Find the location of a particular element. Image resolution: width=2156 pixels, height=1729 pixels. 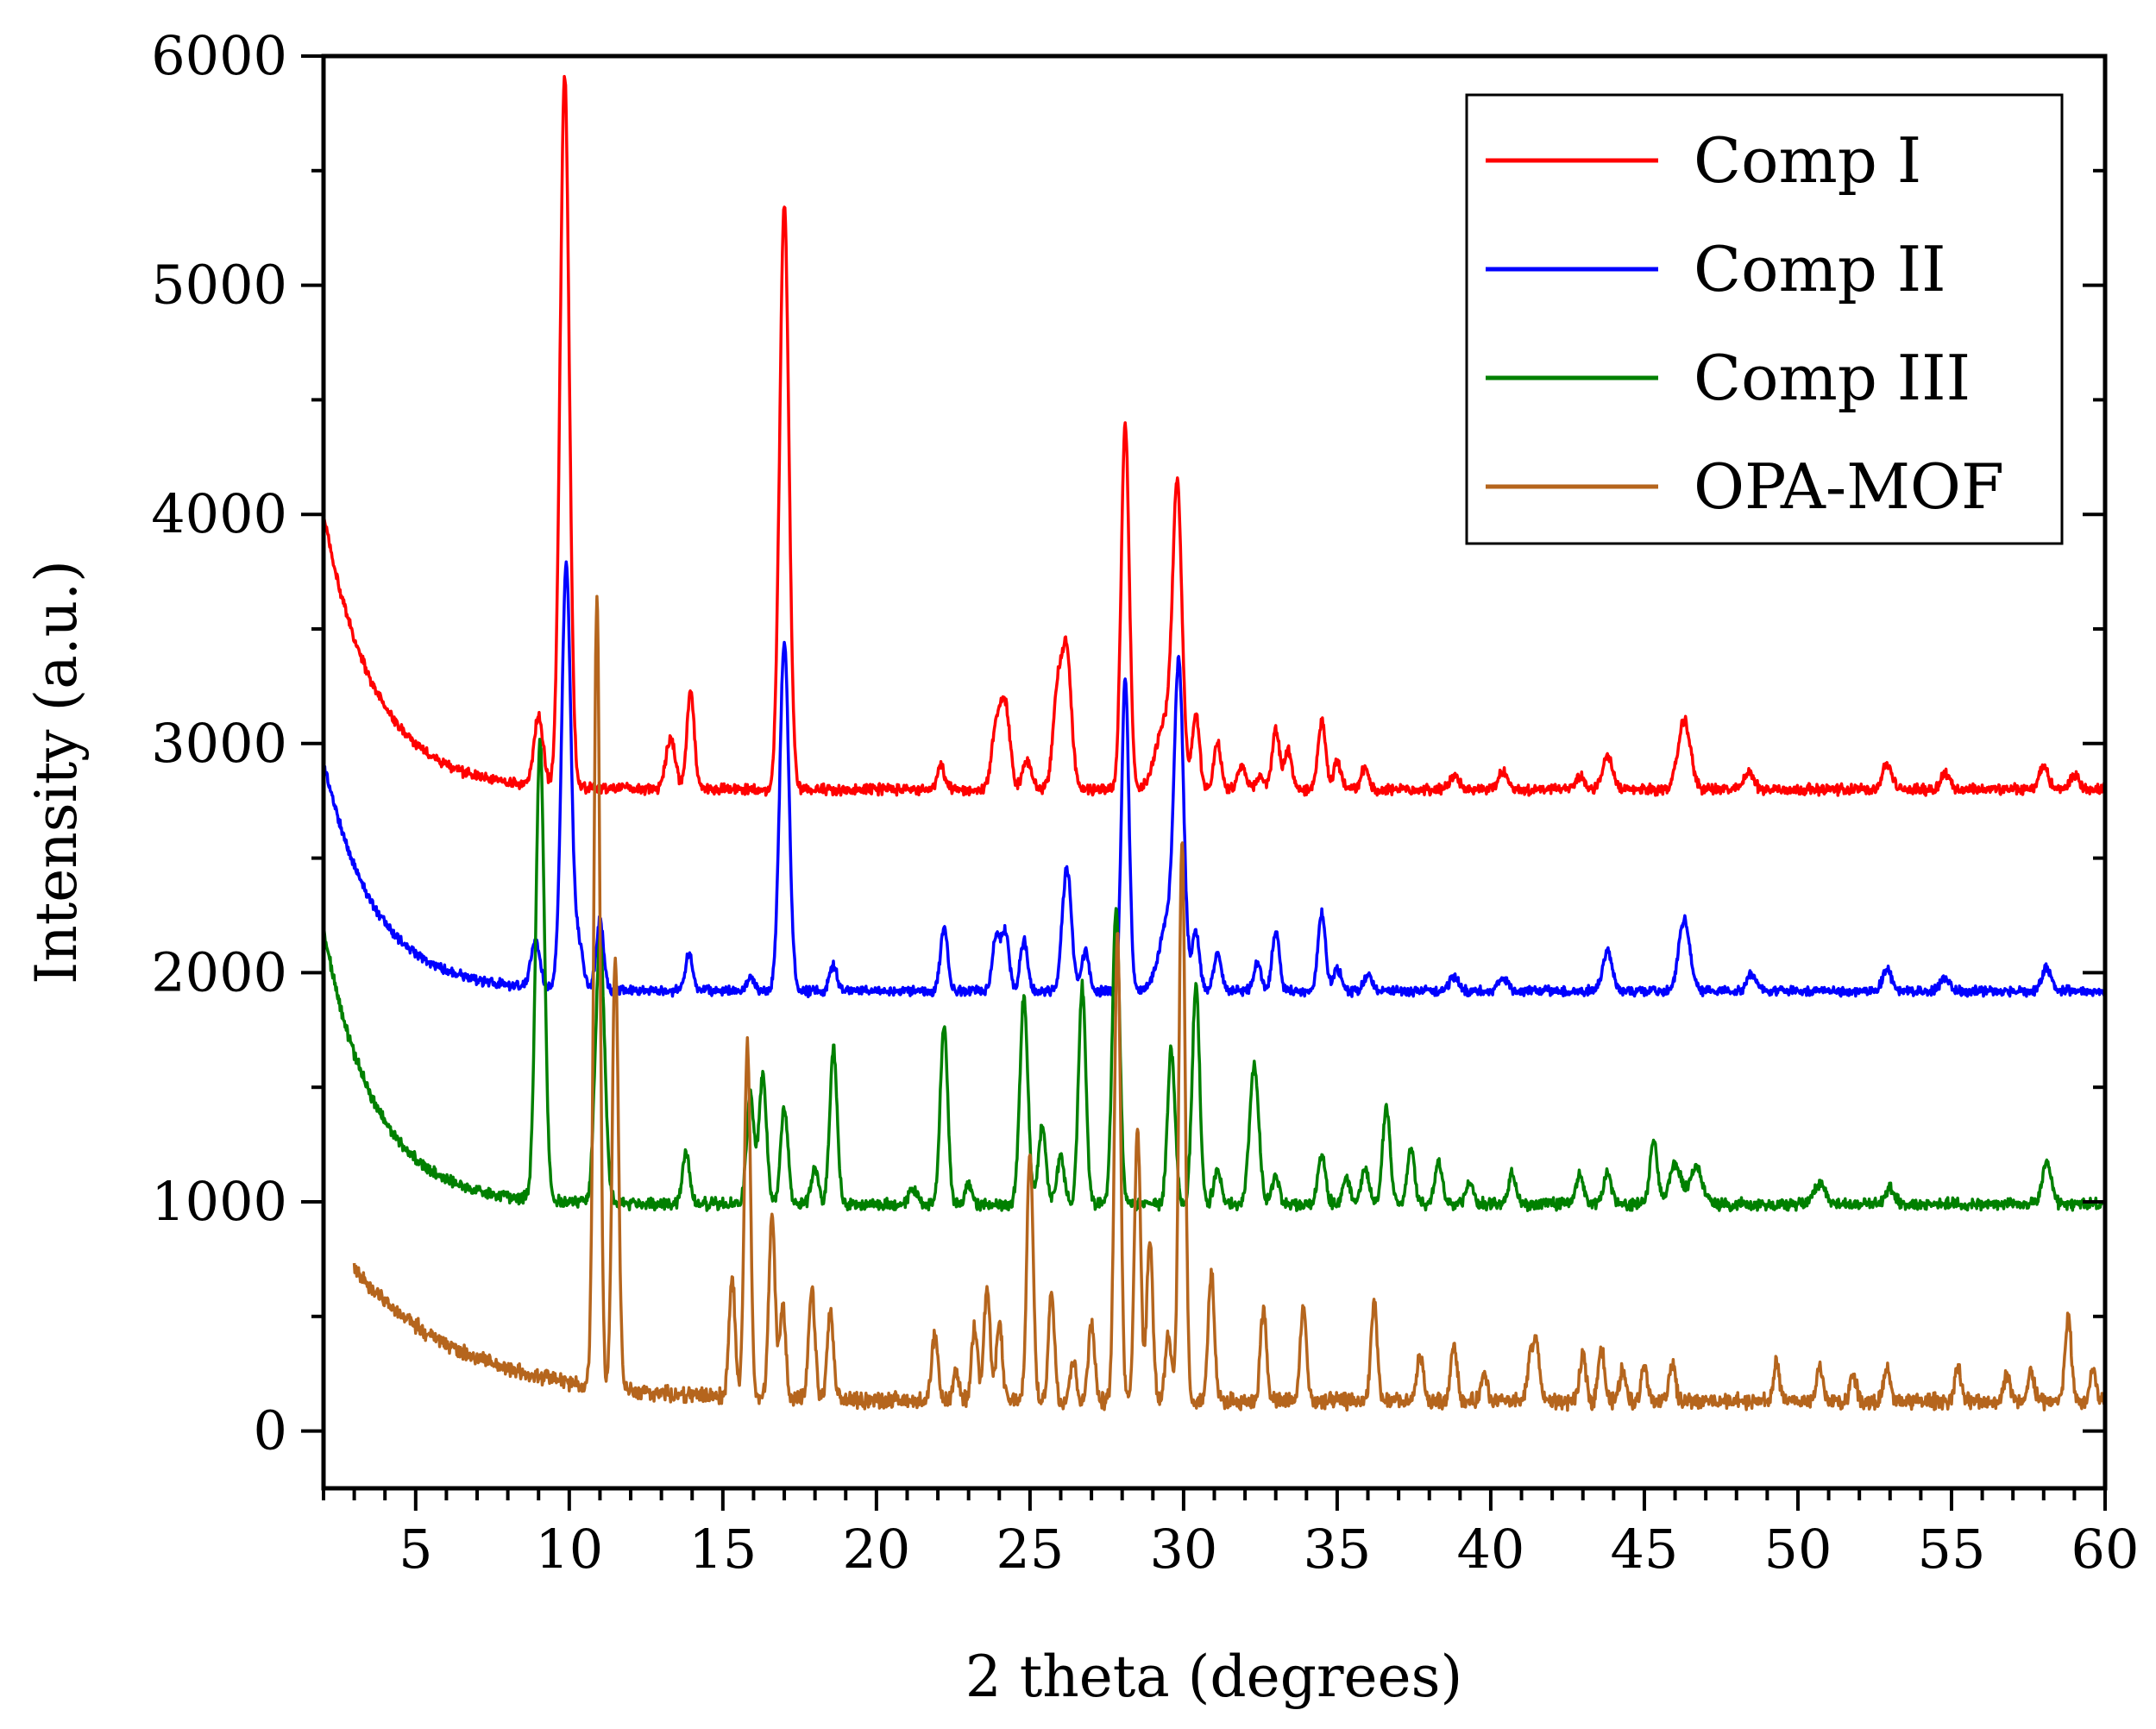

x-tick-label: 50 is located at coordinates (1798, 1549).